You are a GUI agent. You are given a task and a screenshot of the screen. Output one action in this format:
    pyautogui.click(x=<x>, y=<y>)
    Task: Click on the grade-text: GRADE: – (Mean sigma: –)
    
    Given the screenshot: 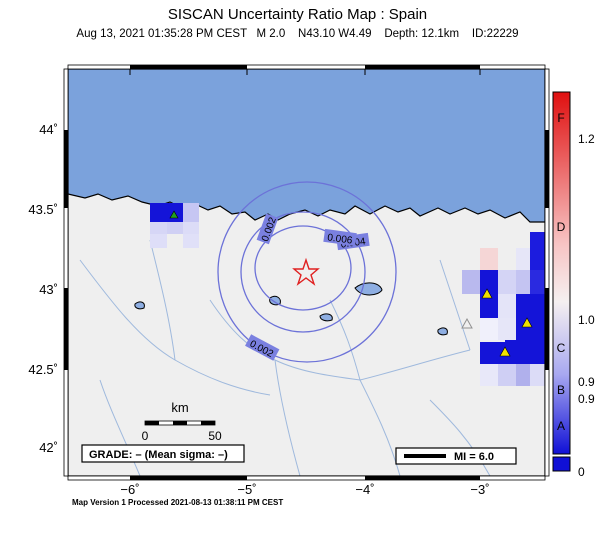 What is the action you would take?
    pyautogui.click(x=158, y=455)
    